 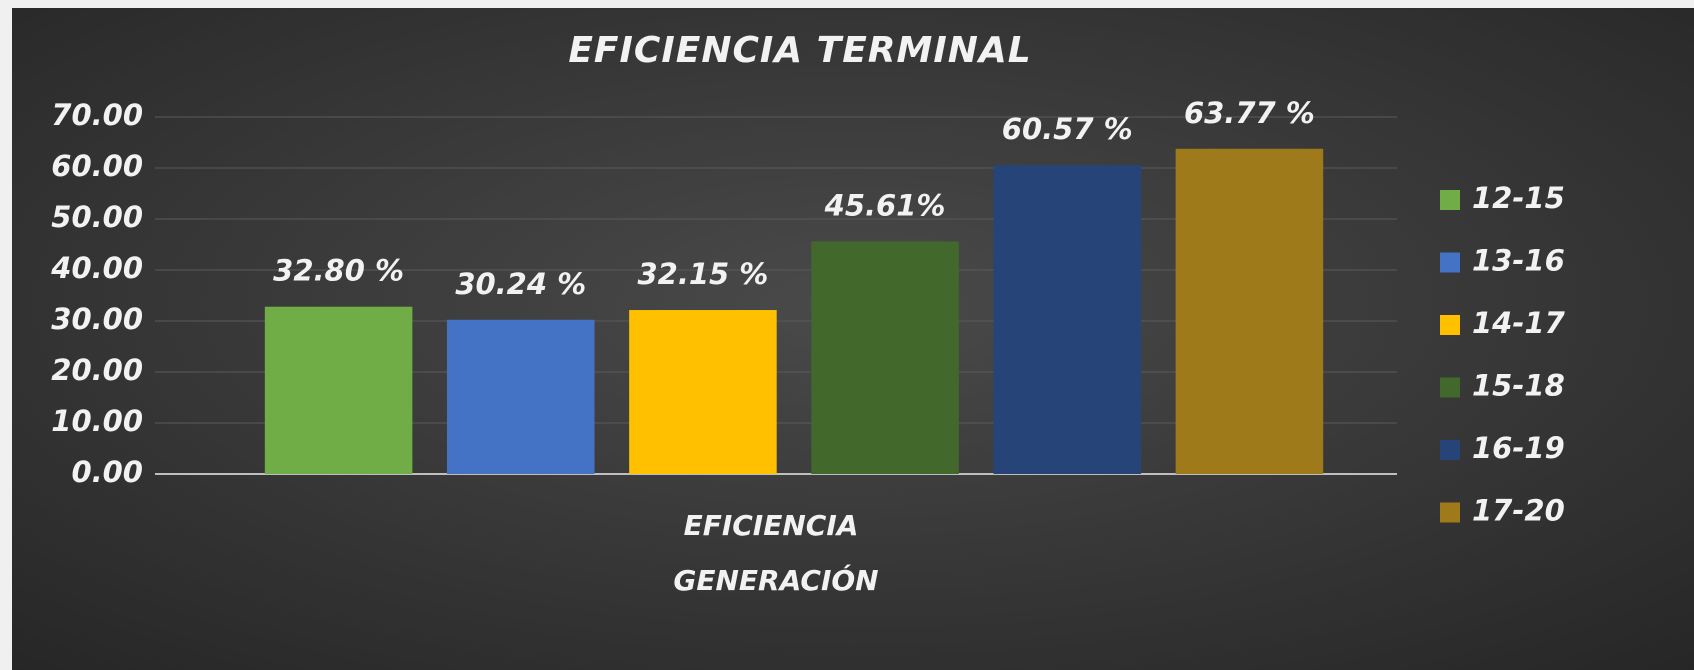 What do you see at coordinates (97, 319) in the screenshot?
I see `y-tick-label: 30.00` at bounding box center [97, 319].